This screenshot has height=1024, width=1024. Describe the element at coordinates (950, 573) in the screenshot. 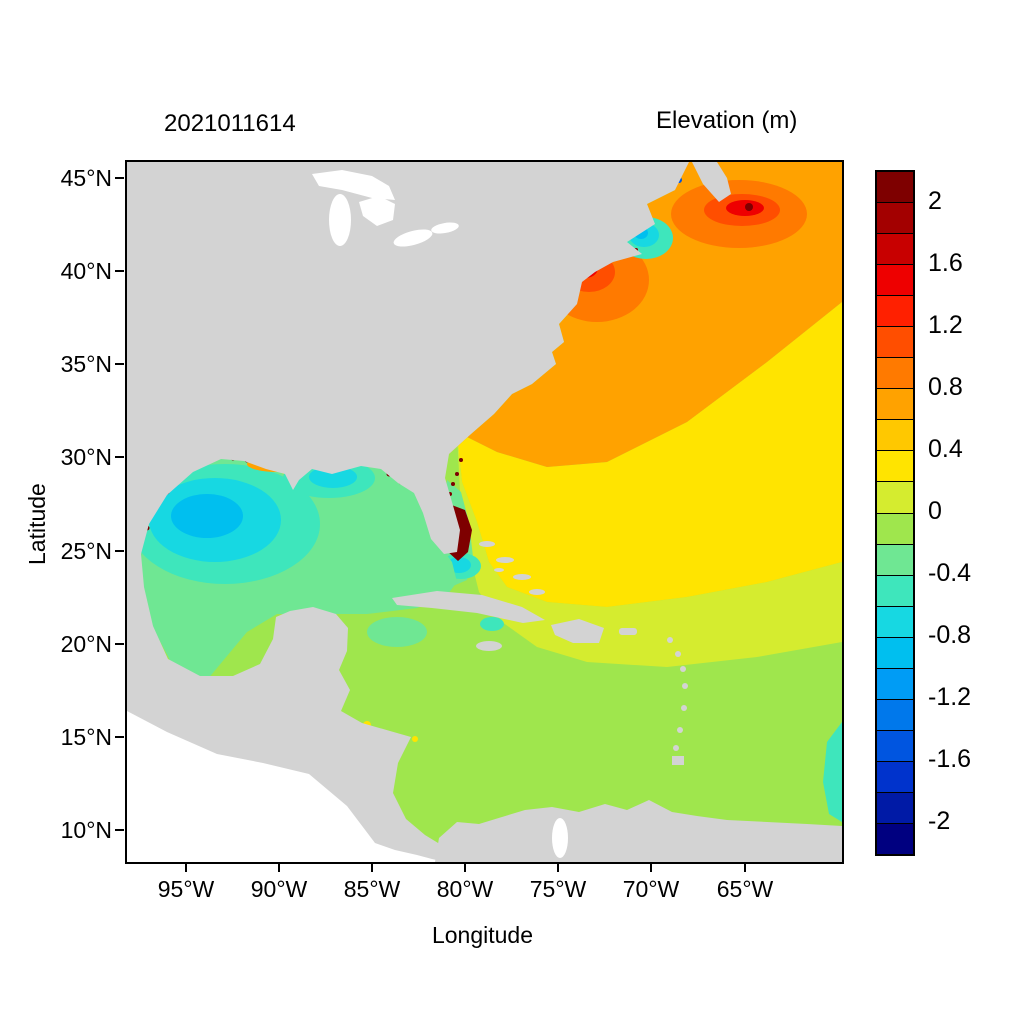

I see `colorbar-tick-label: -0.4` at that location.